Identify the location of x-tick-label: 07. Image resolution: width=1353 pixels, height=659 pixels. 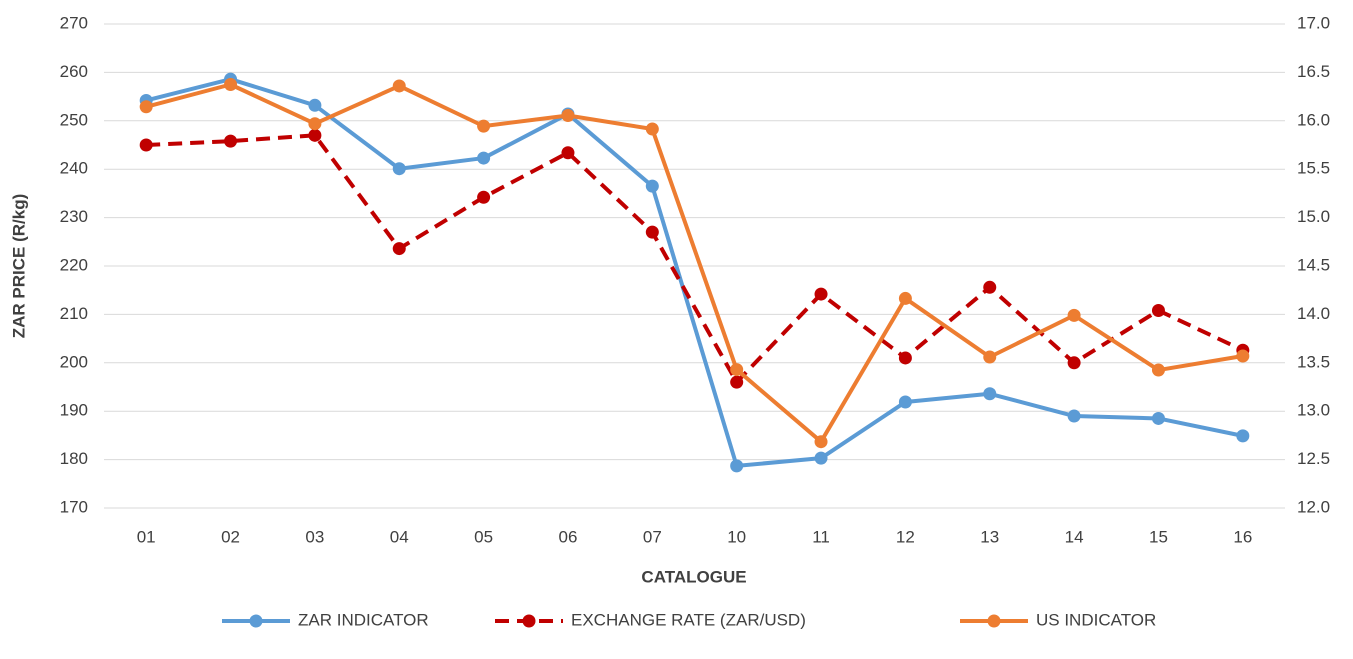
(652, 536).